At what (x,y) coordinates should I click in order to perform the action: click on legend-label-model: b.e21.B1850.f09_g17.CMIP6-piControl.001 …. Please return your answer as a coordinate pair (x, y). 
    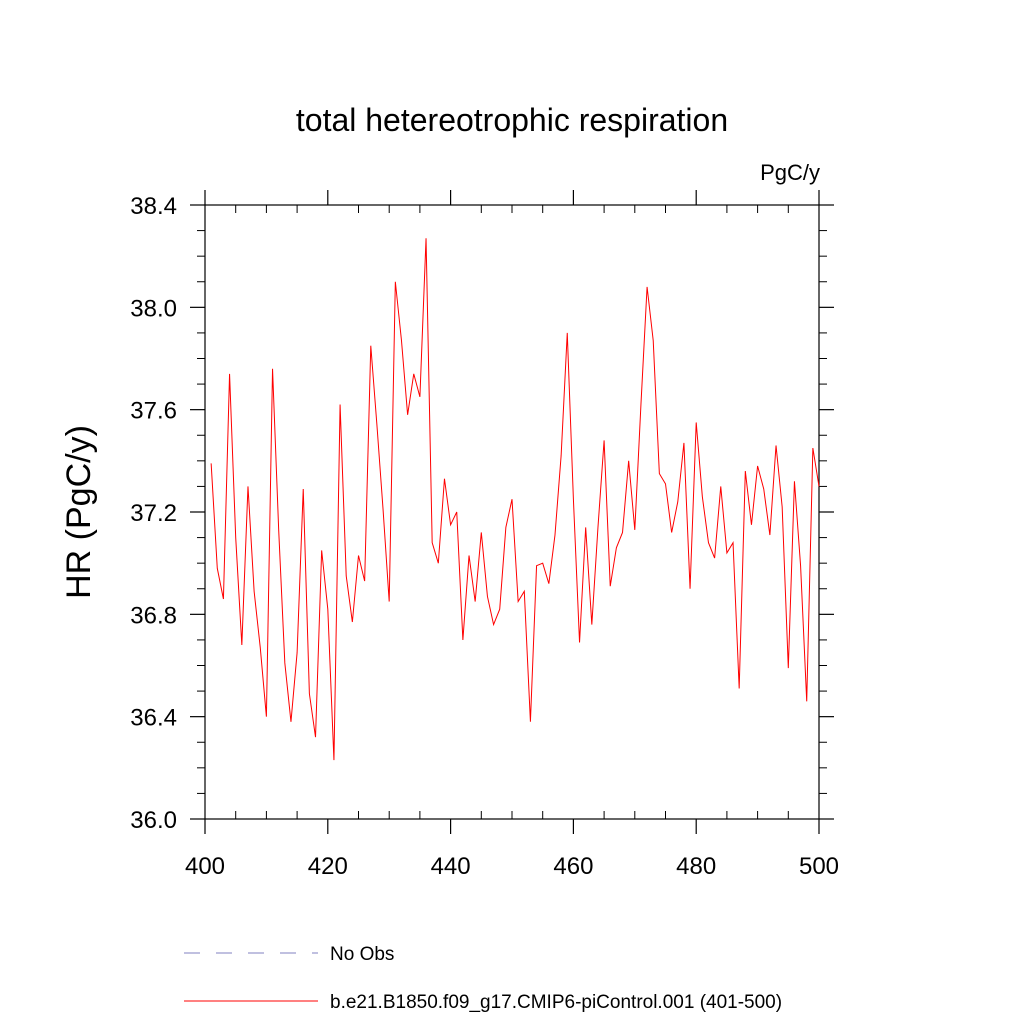
    Looking at the image, I should click on (556, 1002).